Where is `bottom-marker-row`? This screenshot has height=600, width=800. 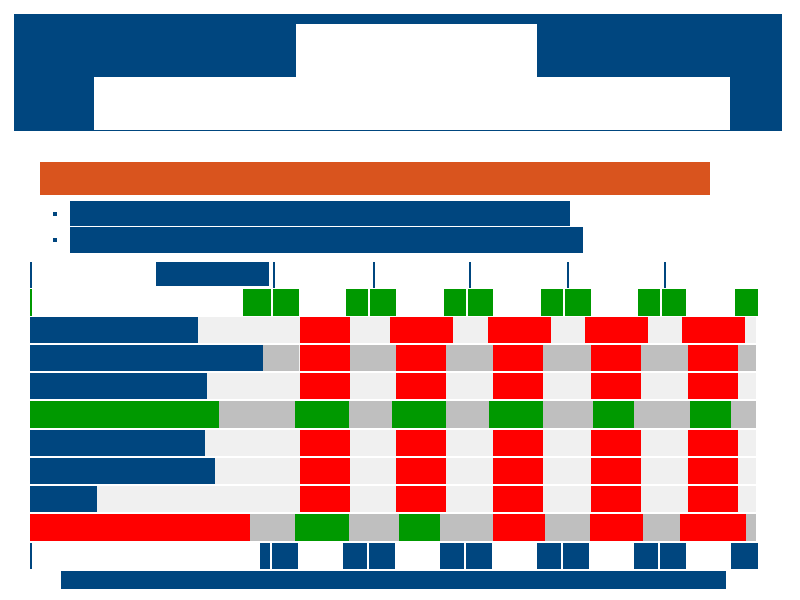 bottom-marker-row is located at coordinates (394, 556).